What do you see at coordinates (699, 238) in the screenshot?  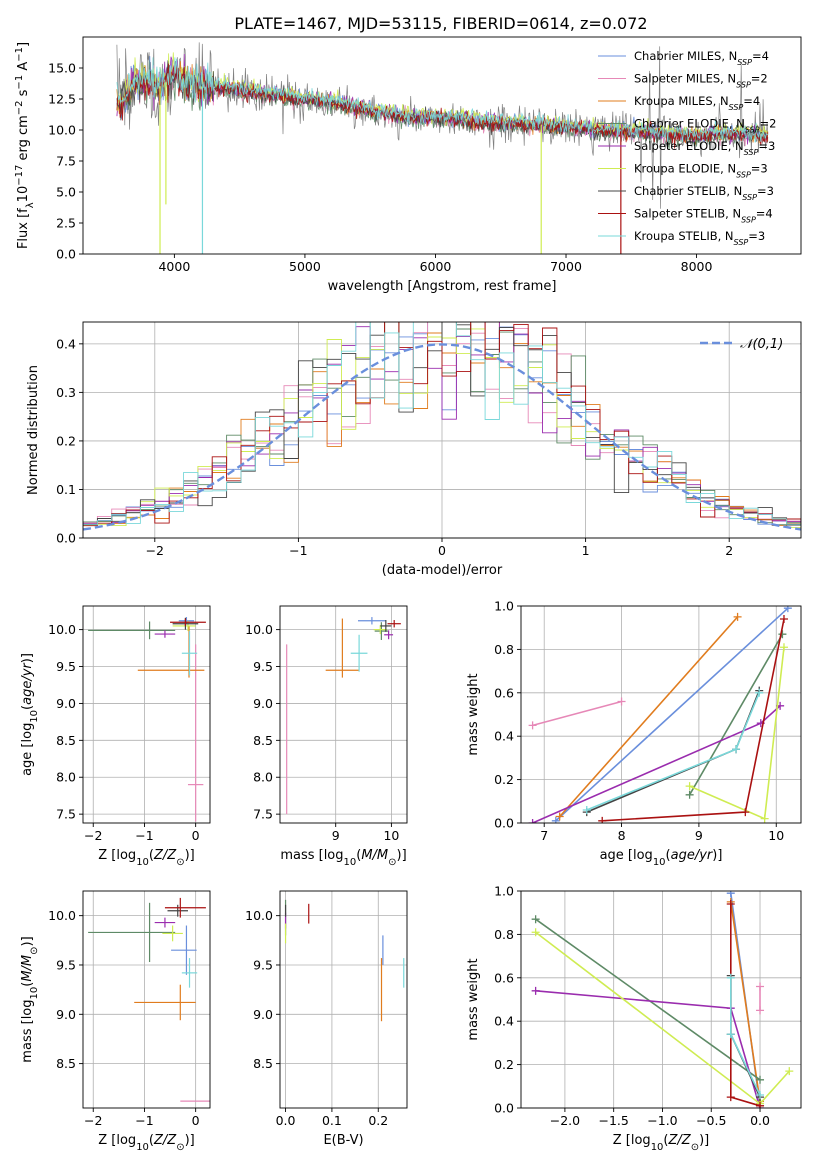 I see `legend-entry: Kroupa STELIB, NSSP=3` at bounding box center [699, 238].